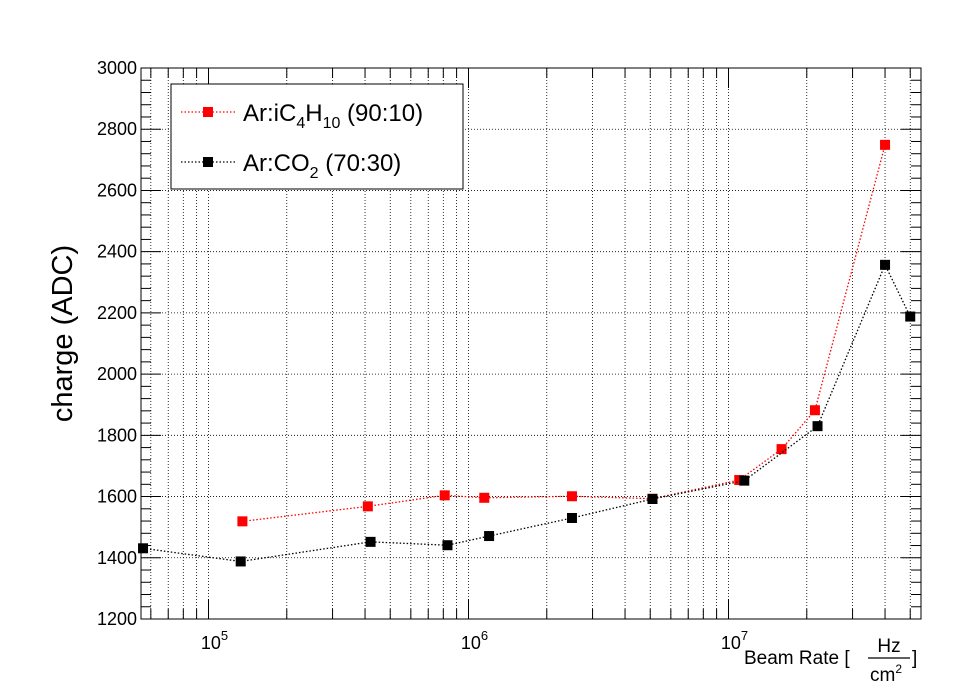  I want to click on x-tick-label: 10⁶, so click(474, 640).